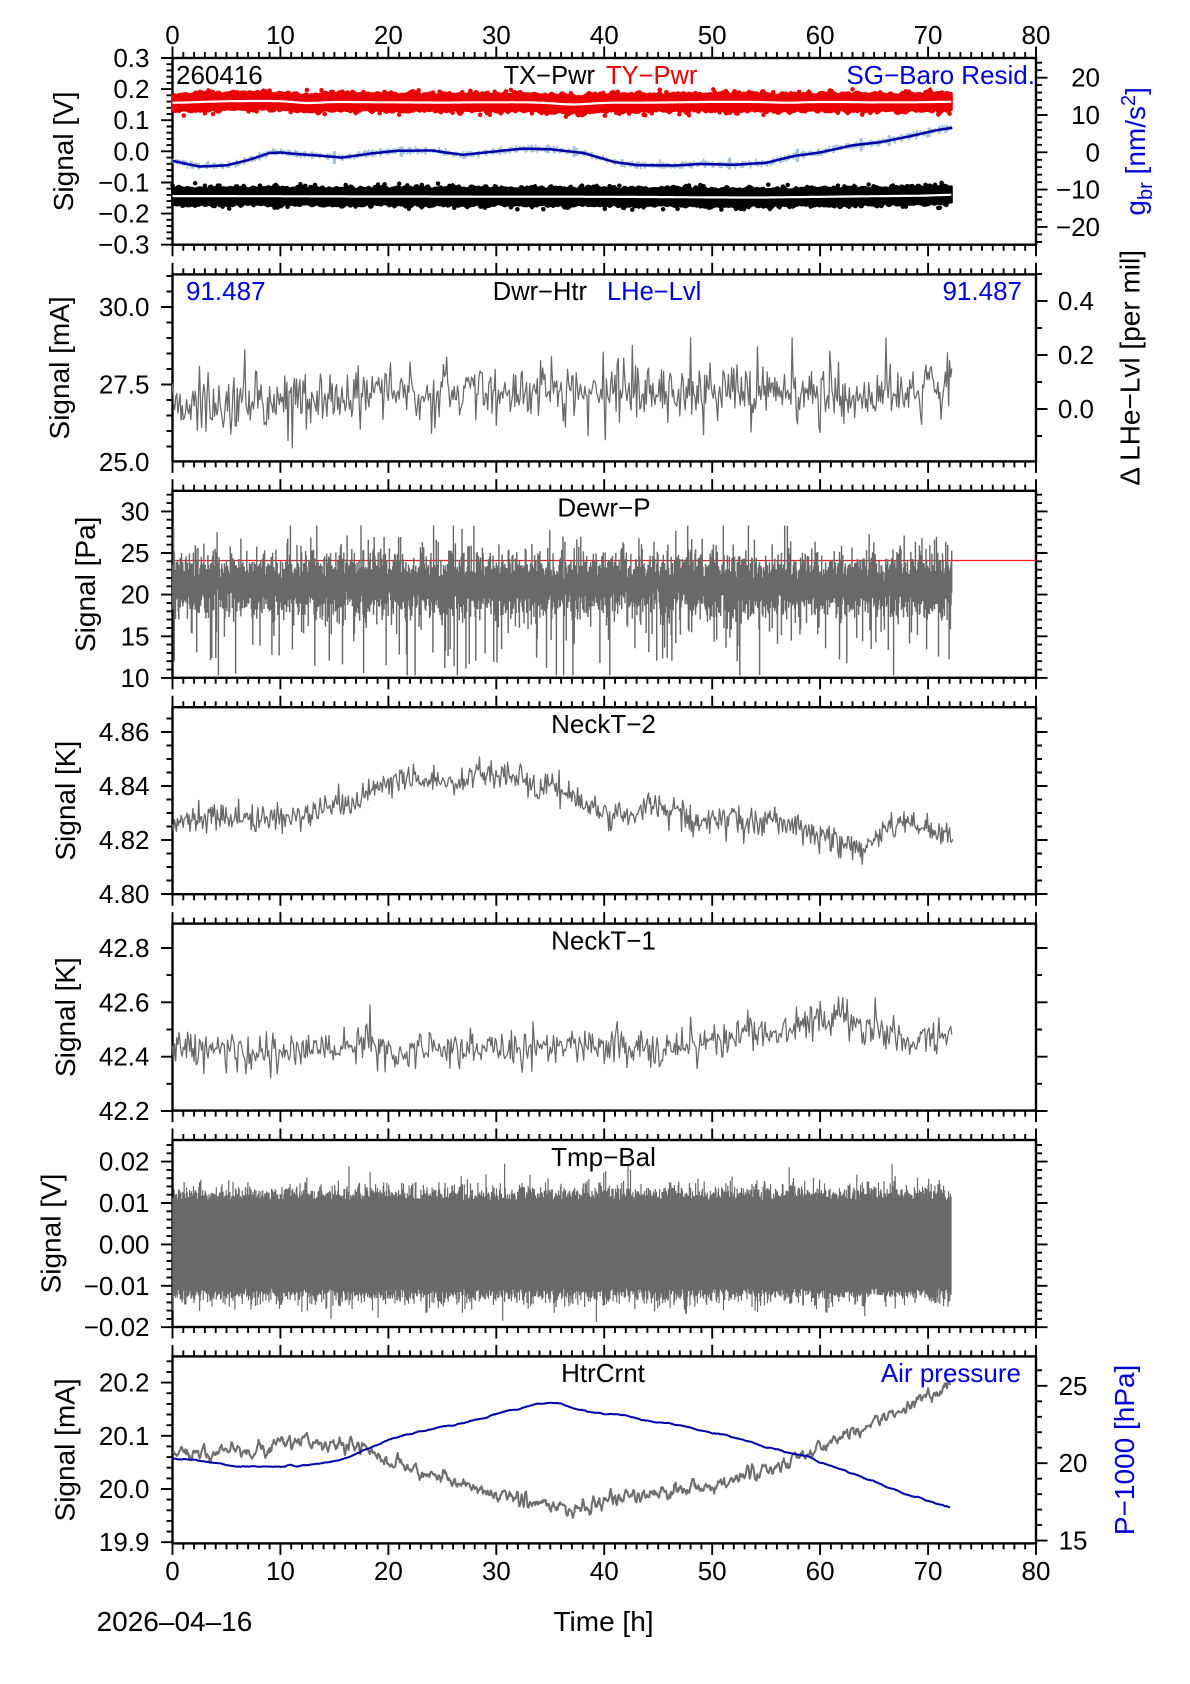 Image resolution: width=1190 pixels, height=1684 pixels. I want to click on svg-text: 30.0, so click(124, 307).